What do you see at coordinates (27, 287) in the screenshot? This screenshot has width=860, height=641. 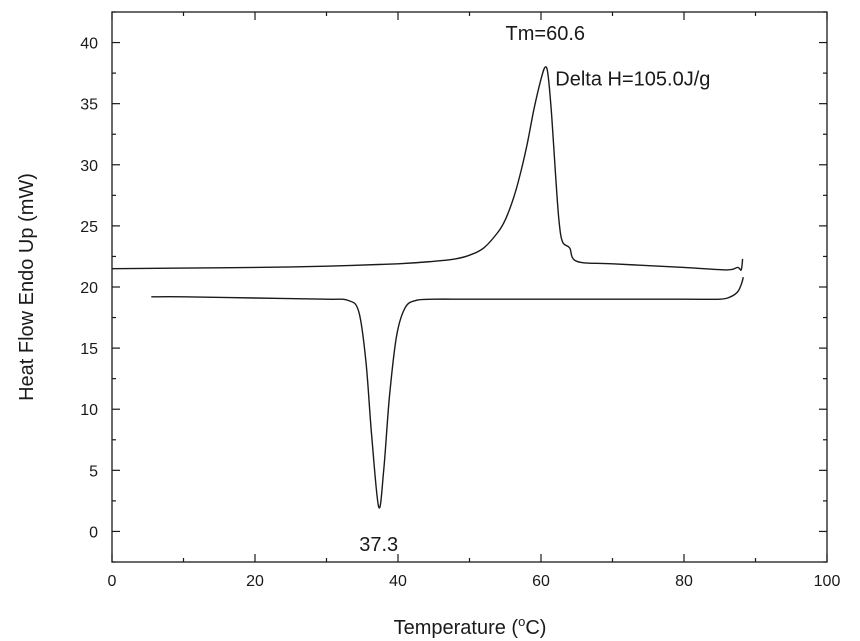 I see `y-axis-title: Heat Flow Endo Up (mW)` at bounding box center [27, 287].